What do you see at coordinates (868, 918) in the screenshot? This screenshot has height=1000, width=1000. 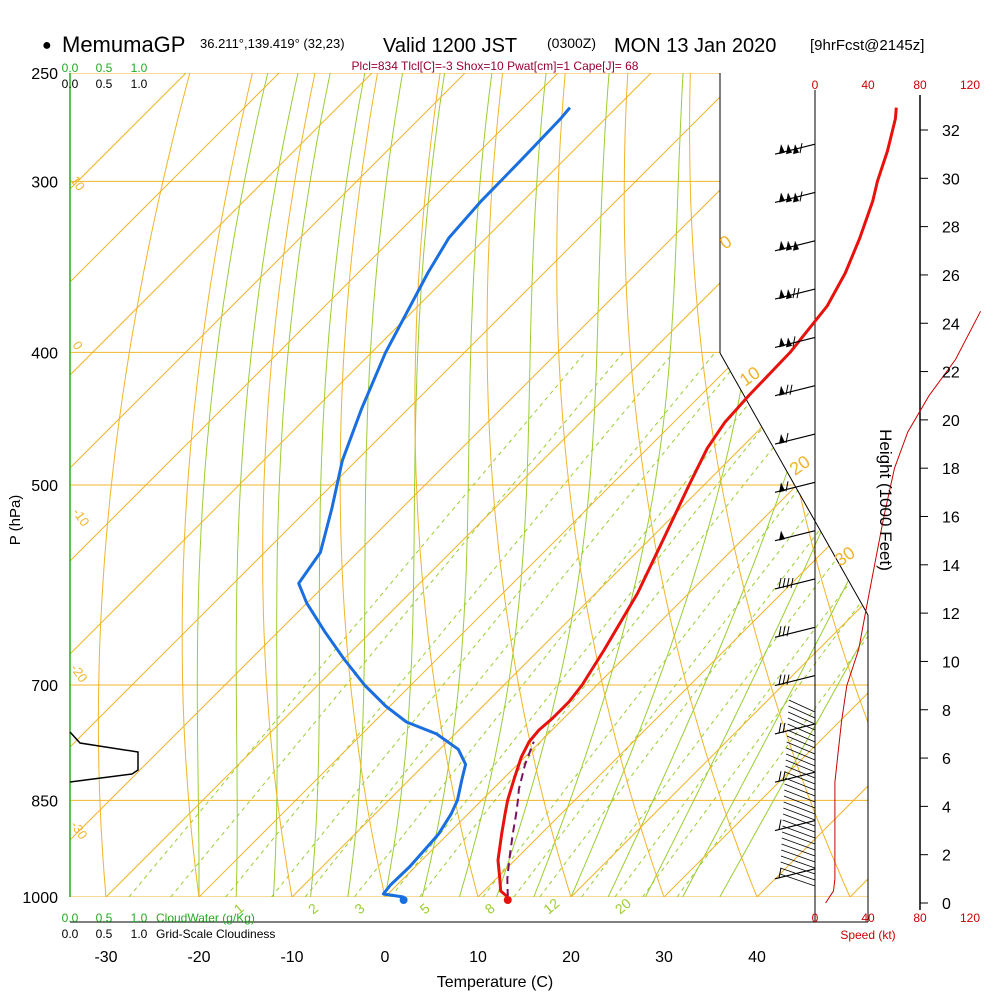 I see `speed-bottom-tick: 40` at bounding box center [868, 918].